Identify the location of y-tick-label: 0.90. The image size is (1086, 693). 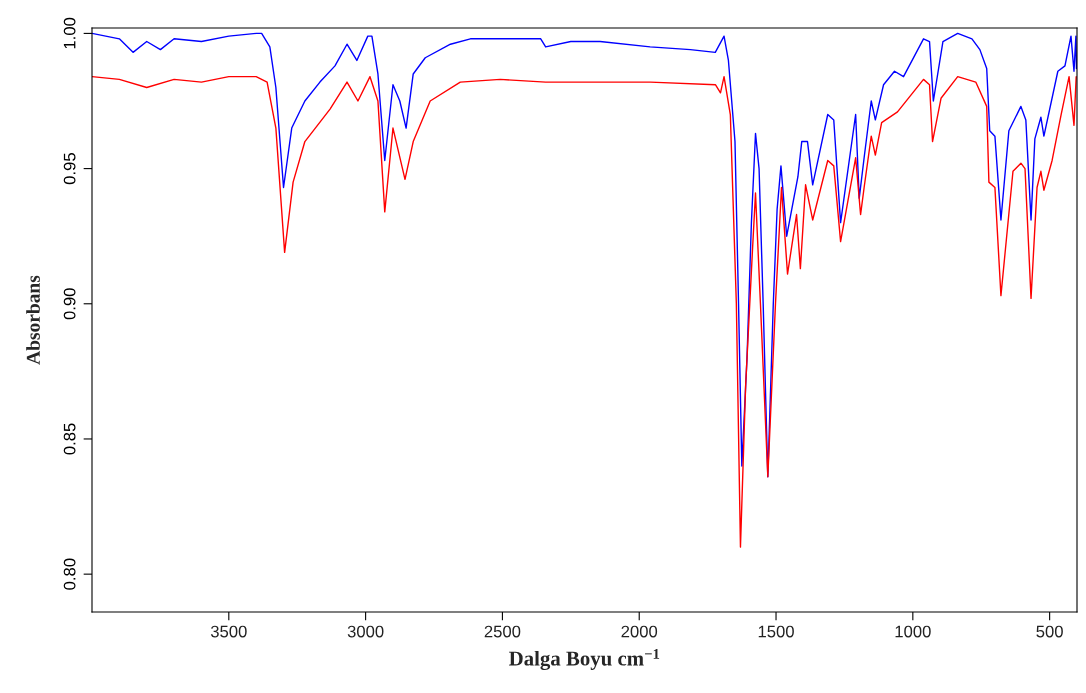
(69, 304).